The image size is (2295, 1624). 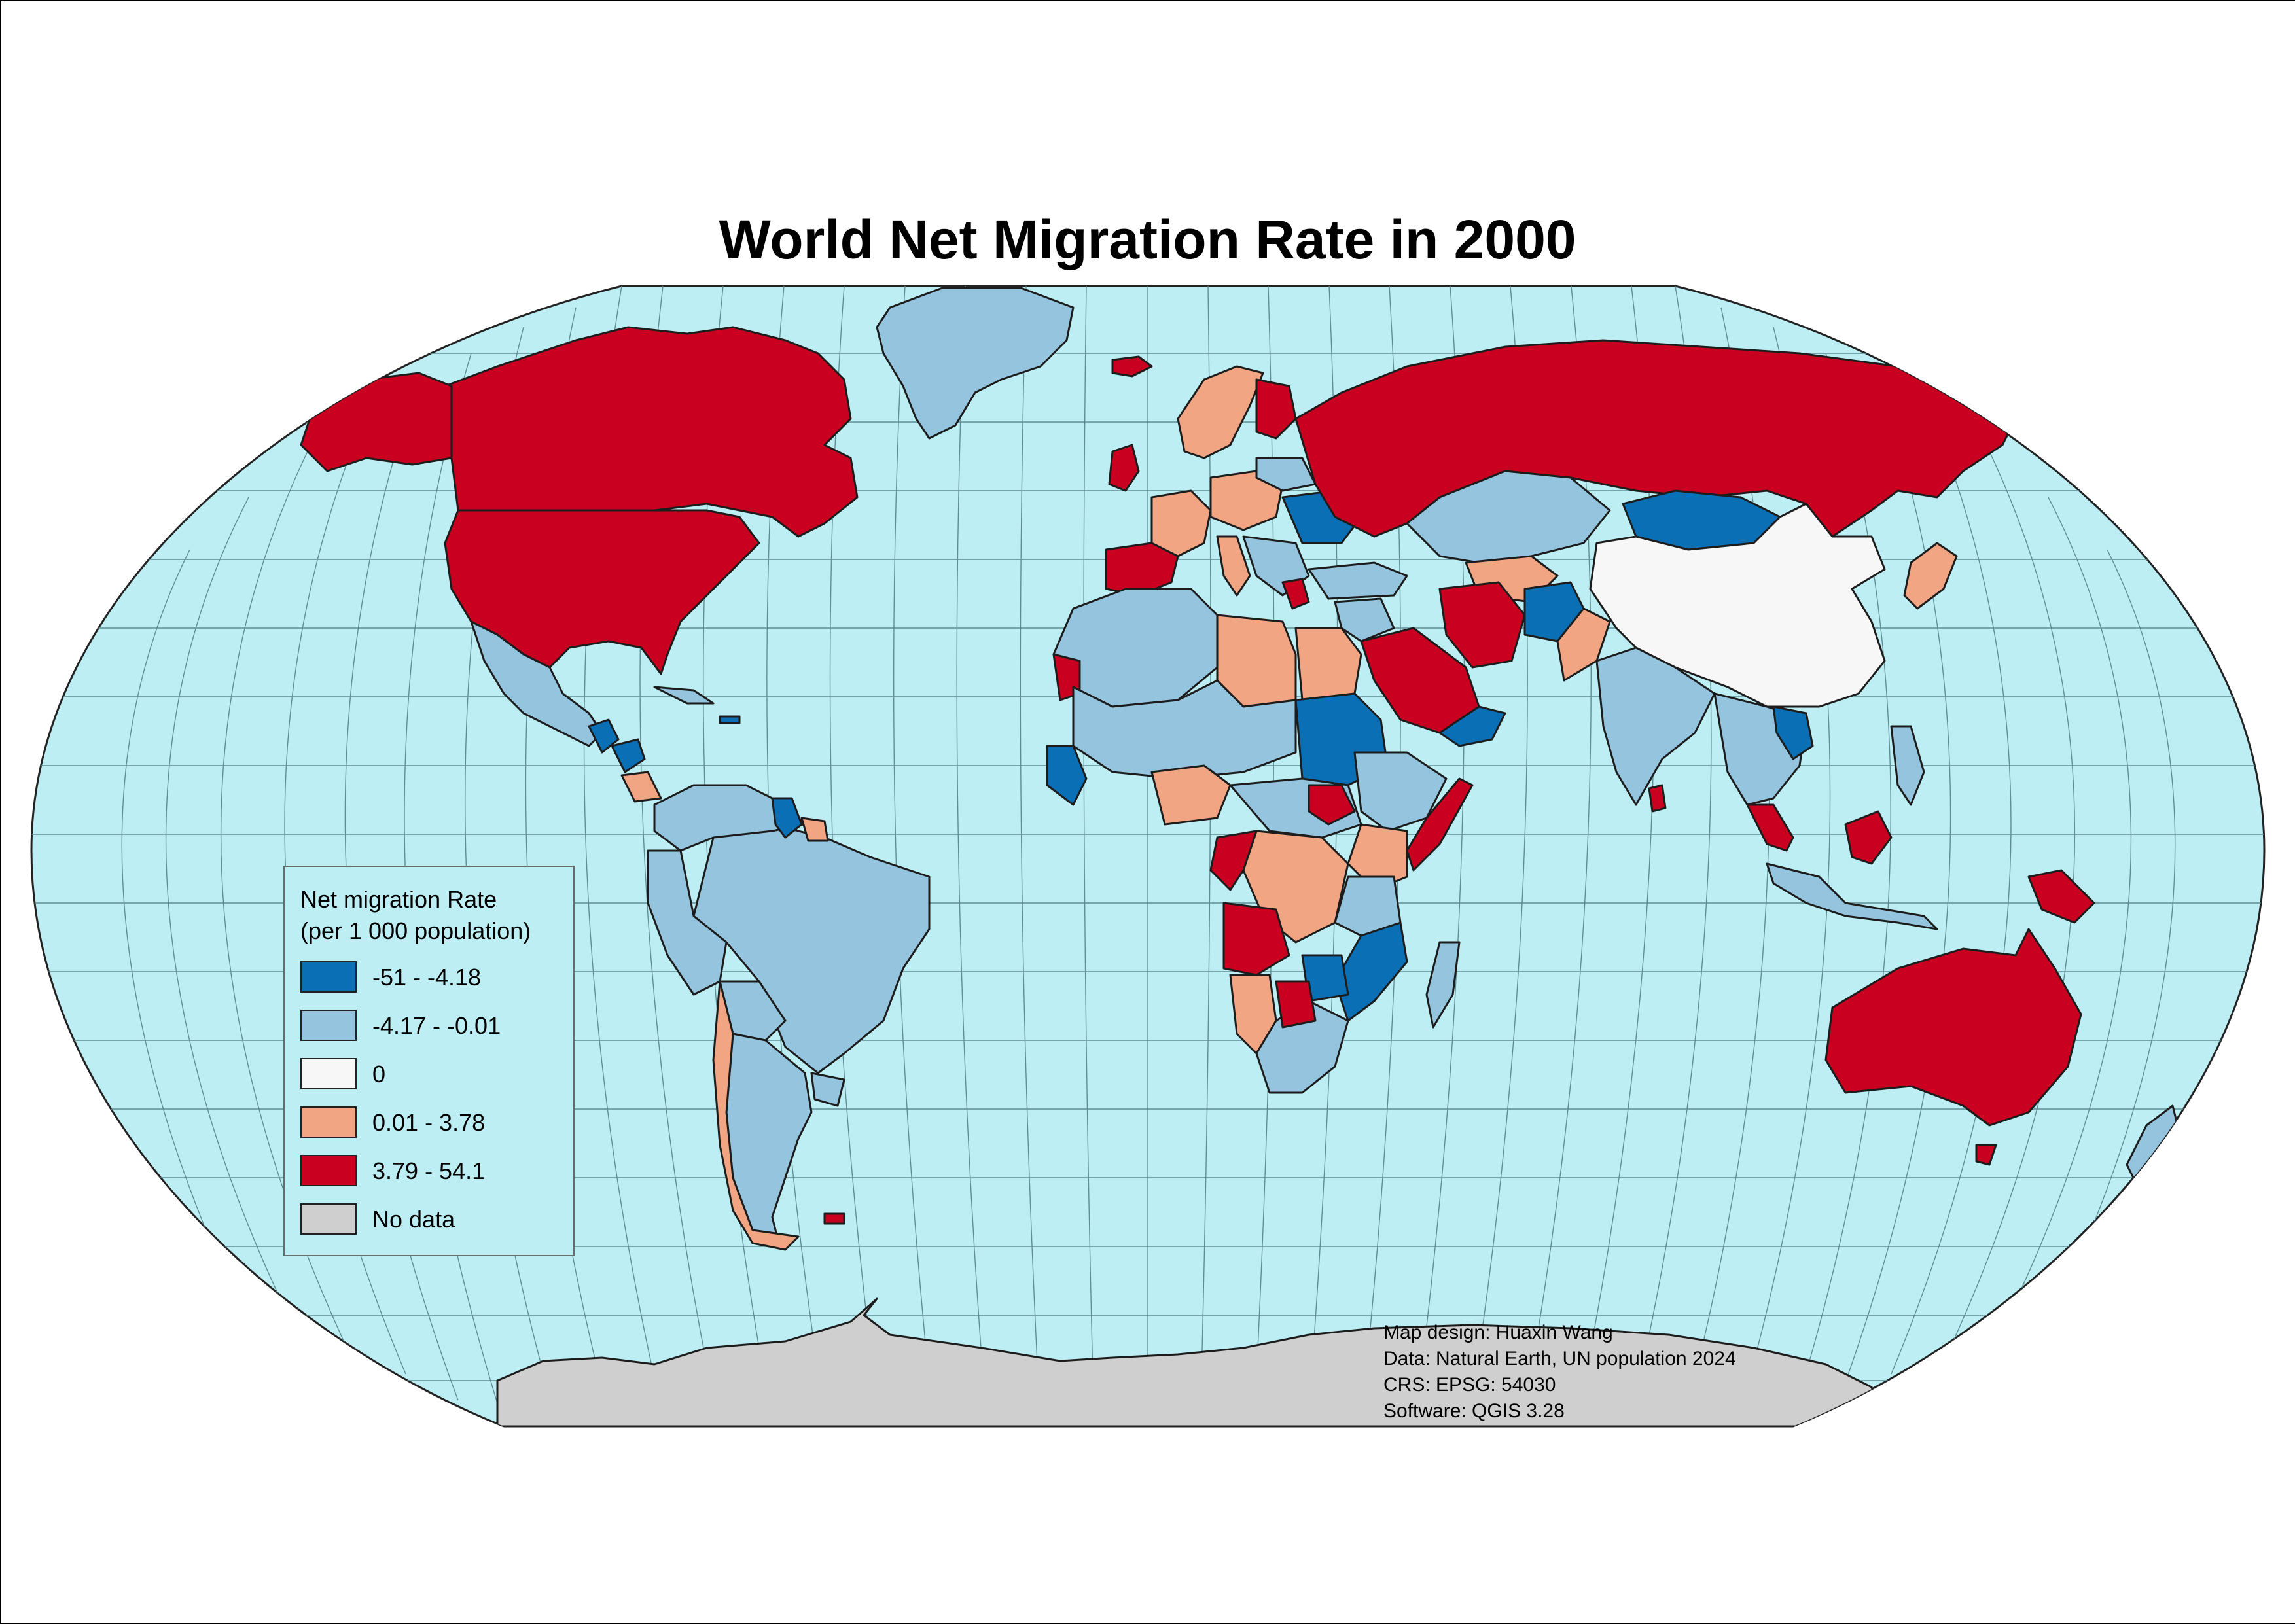 What do you see at coordinates (787, 818) in the screenshot?
I see `country-guyana` at bounding box center [787, 818].